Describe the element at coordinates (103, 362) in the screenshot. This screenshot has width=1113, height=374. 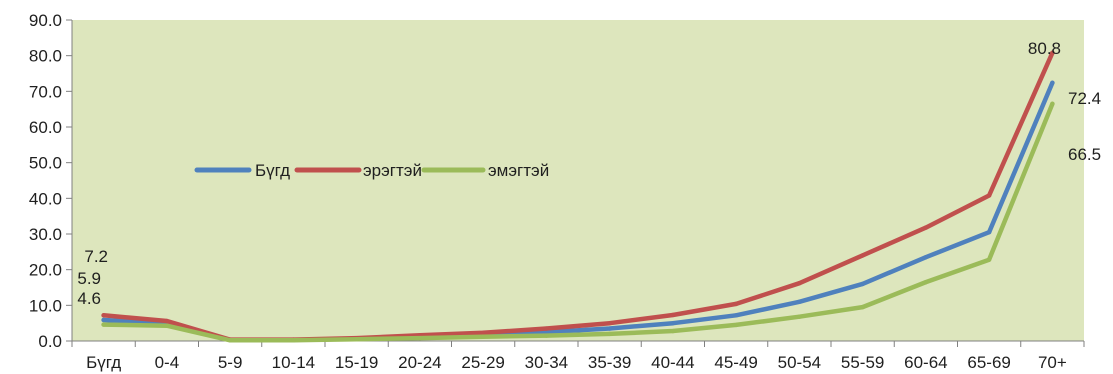
I see `x-tick-label: Бүгд` at that location.